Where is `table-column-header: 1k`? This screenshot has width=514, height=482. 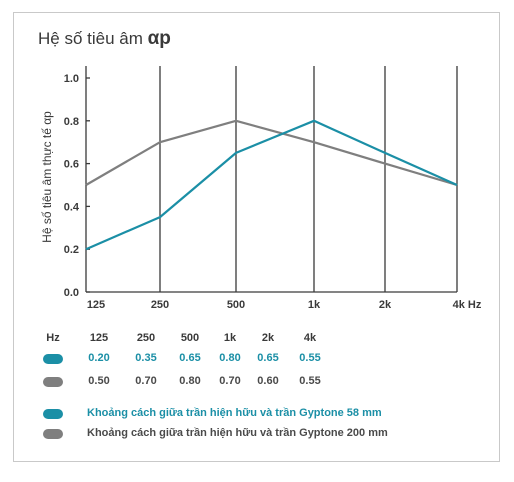 table-column-header: 1k is located at coordinates (230, 338).